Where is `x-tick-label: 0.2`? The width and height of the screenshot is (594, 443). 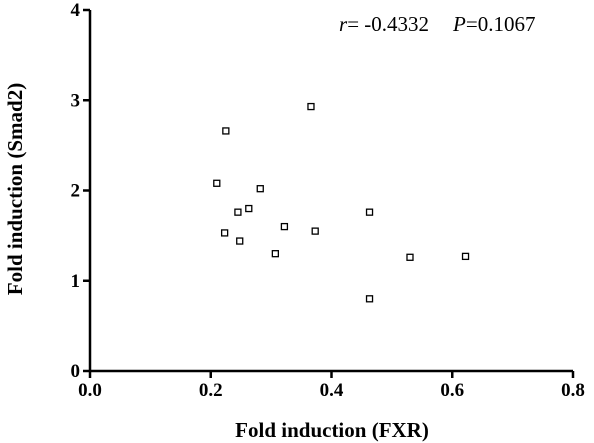 x-tick-label: 0.2 is located at coordinates (211, 390).